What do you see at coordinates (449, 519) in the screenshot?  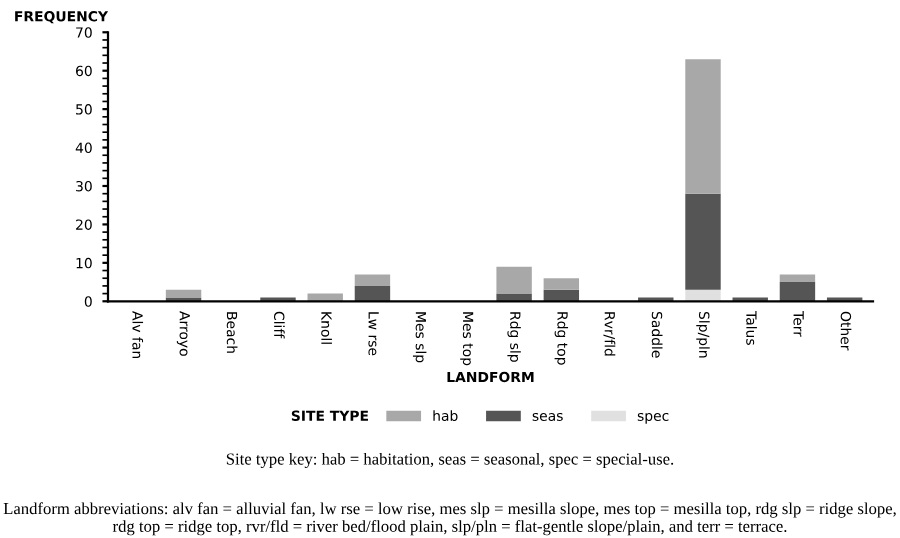 I see `text: Landform abbreviations: alv fan = alluvial fan, lw rse = low rise, mes slp = mesilla slope, mes top = mesilla top, rdg slp = ridge slope, rdg top = ridge top, rvr/fld = river bed/flood plain, slp/pln = flat-gentle slope/plain, and terr = terrace.` at bounding box center [449, 519].